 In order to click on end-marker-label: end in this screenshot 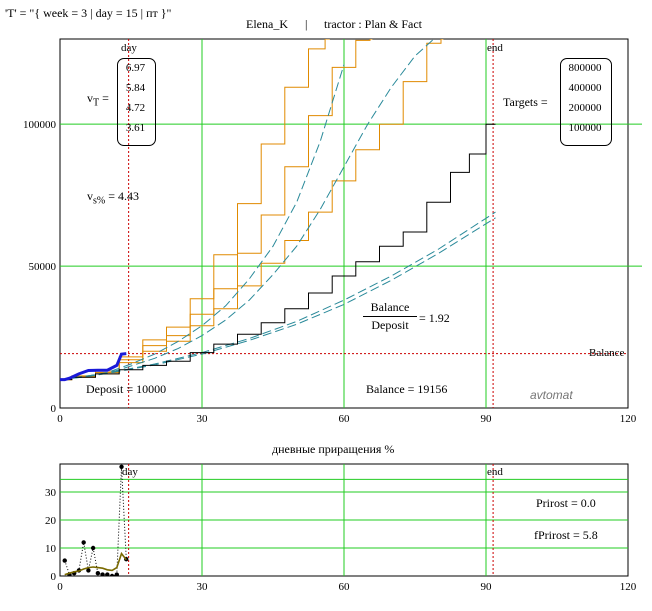, I will do `click(495, 48)`.